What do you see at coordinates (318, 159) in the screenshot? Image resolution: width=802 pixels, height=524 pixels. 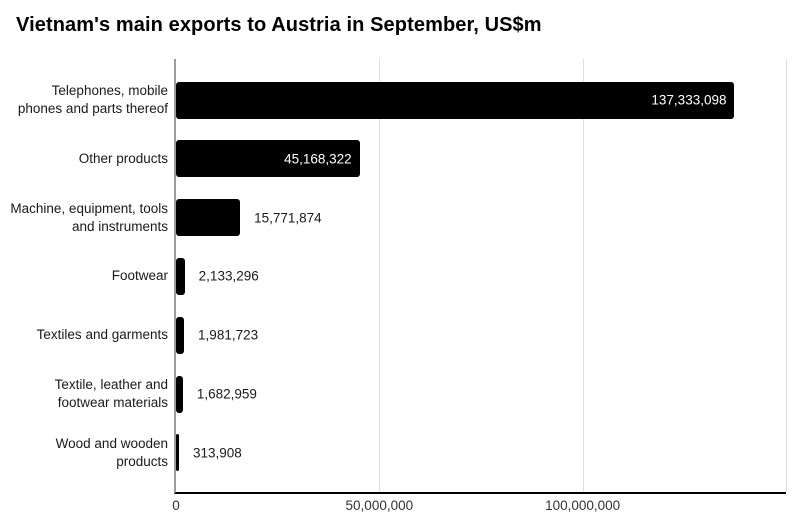 I see `value-label-1: 45,168,322` at bounding box center [318, 159].